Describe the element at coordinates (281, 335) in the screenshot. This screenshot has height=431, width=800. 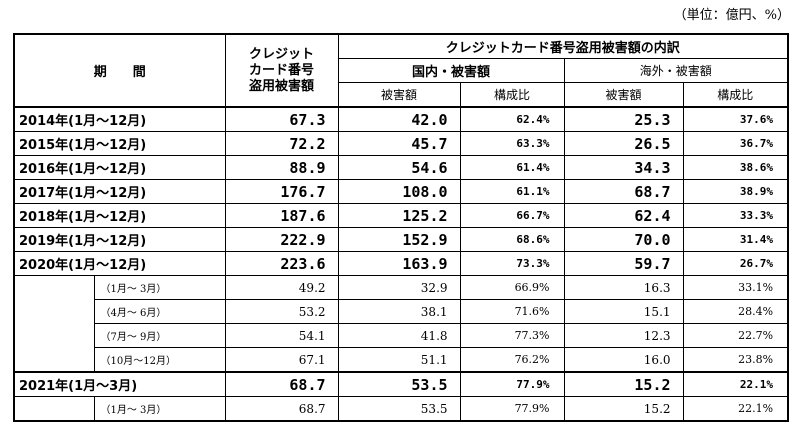
I see `total-cell: 54.1` at that location.